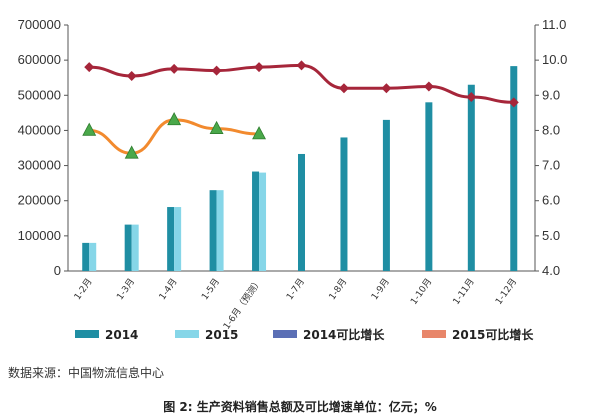 The width and height of the screenshot is (600, 420). Describe the element at coordinates (300, 407) in the screenshot. I see `figure-caption: 图 2: 生产资料销售总额及可比增速单位：亿元；%` at that location.